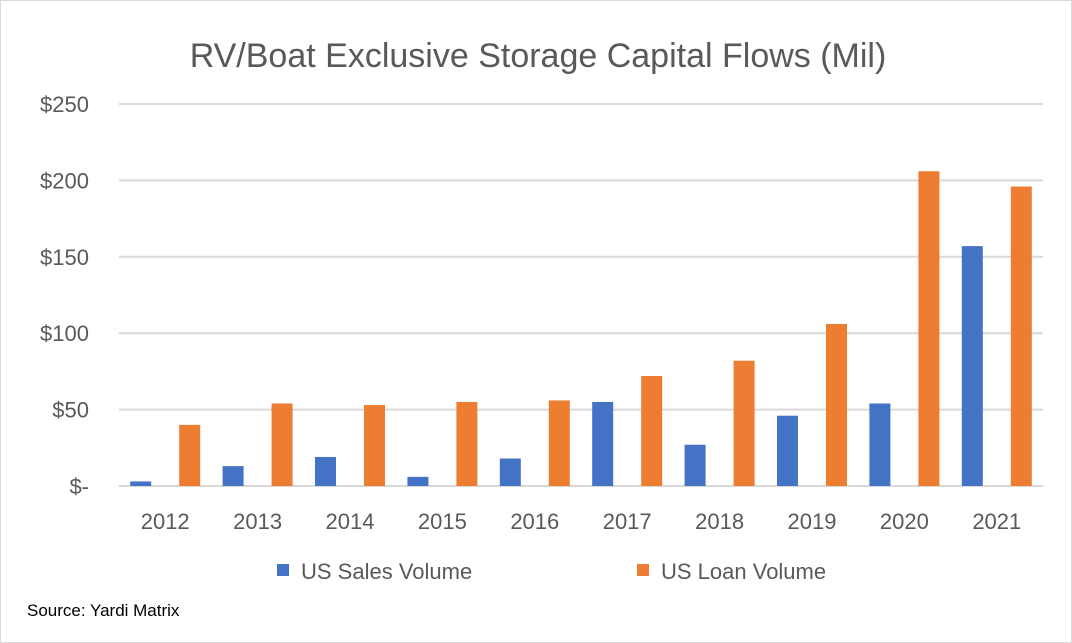  I want to click on legend-label: US Sales Volume, so click(386, 571).